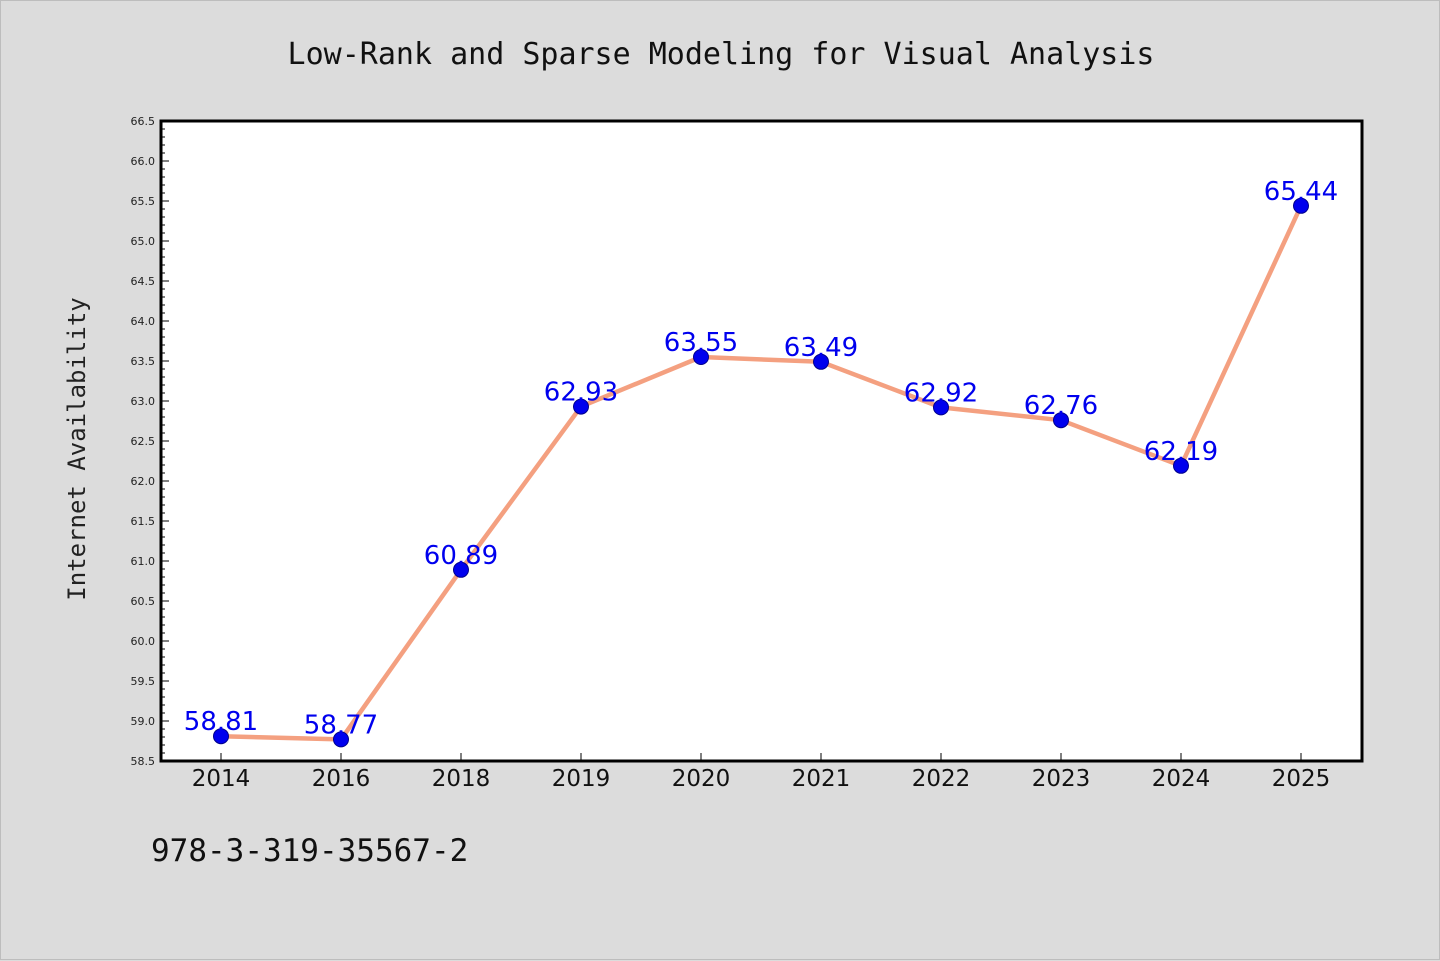  Describe the element at coordinates (143, 241) in the screenshot. I see `y-tick-label: 65.0` at that location.